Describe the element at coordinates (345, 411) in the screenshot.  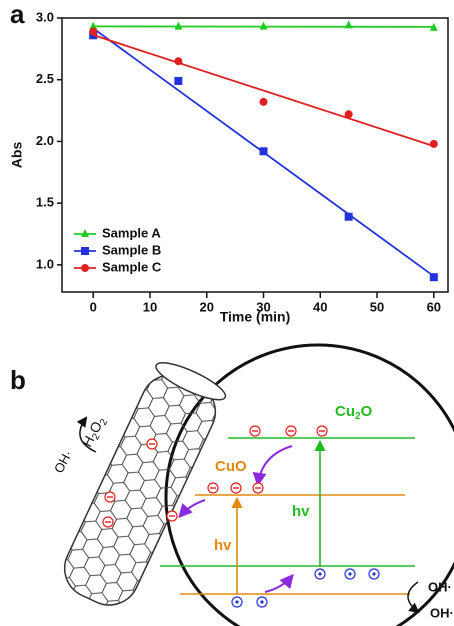
I see `label-part: Cu` at that location.